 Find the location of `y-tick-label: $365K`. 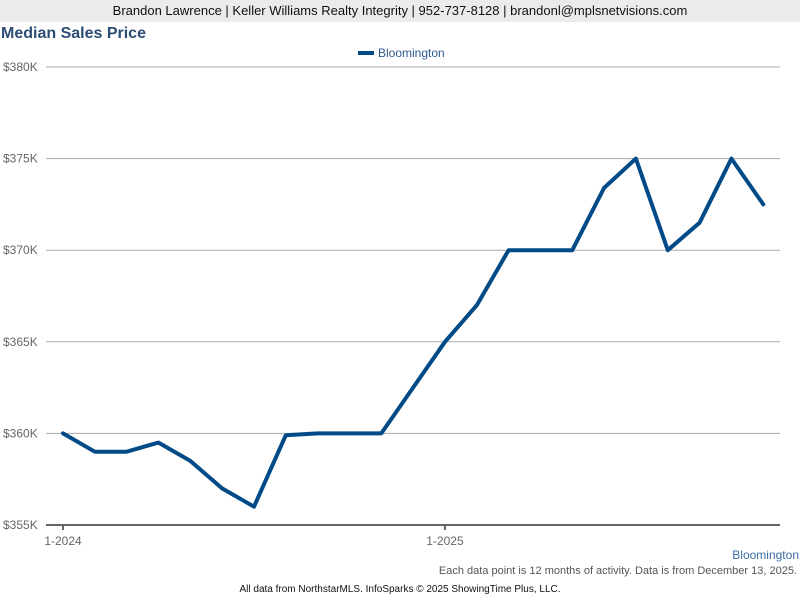

y-tick-label: $365K is located at coordinates (20, 342).